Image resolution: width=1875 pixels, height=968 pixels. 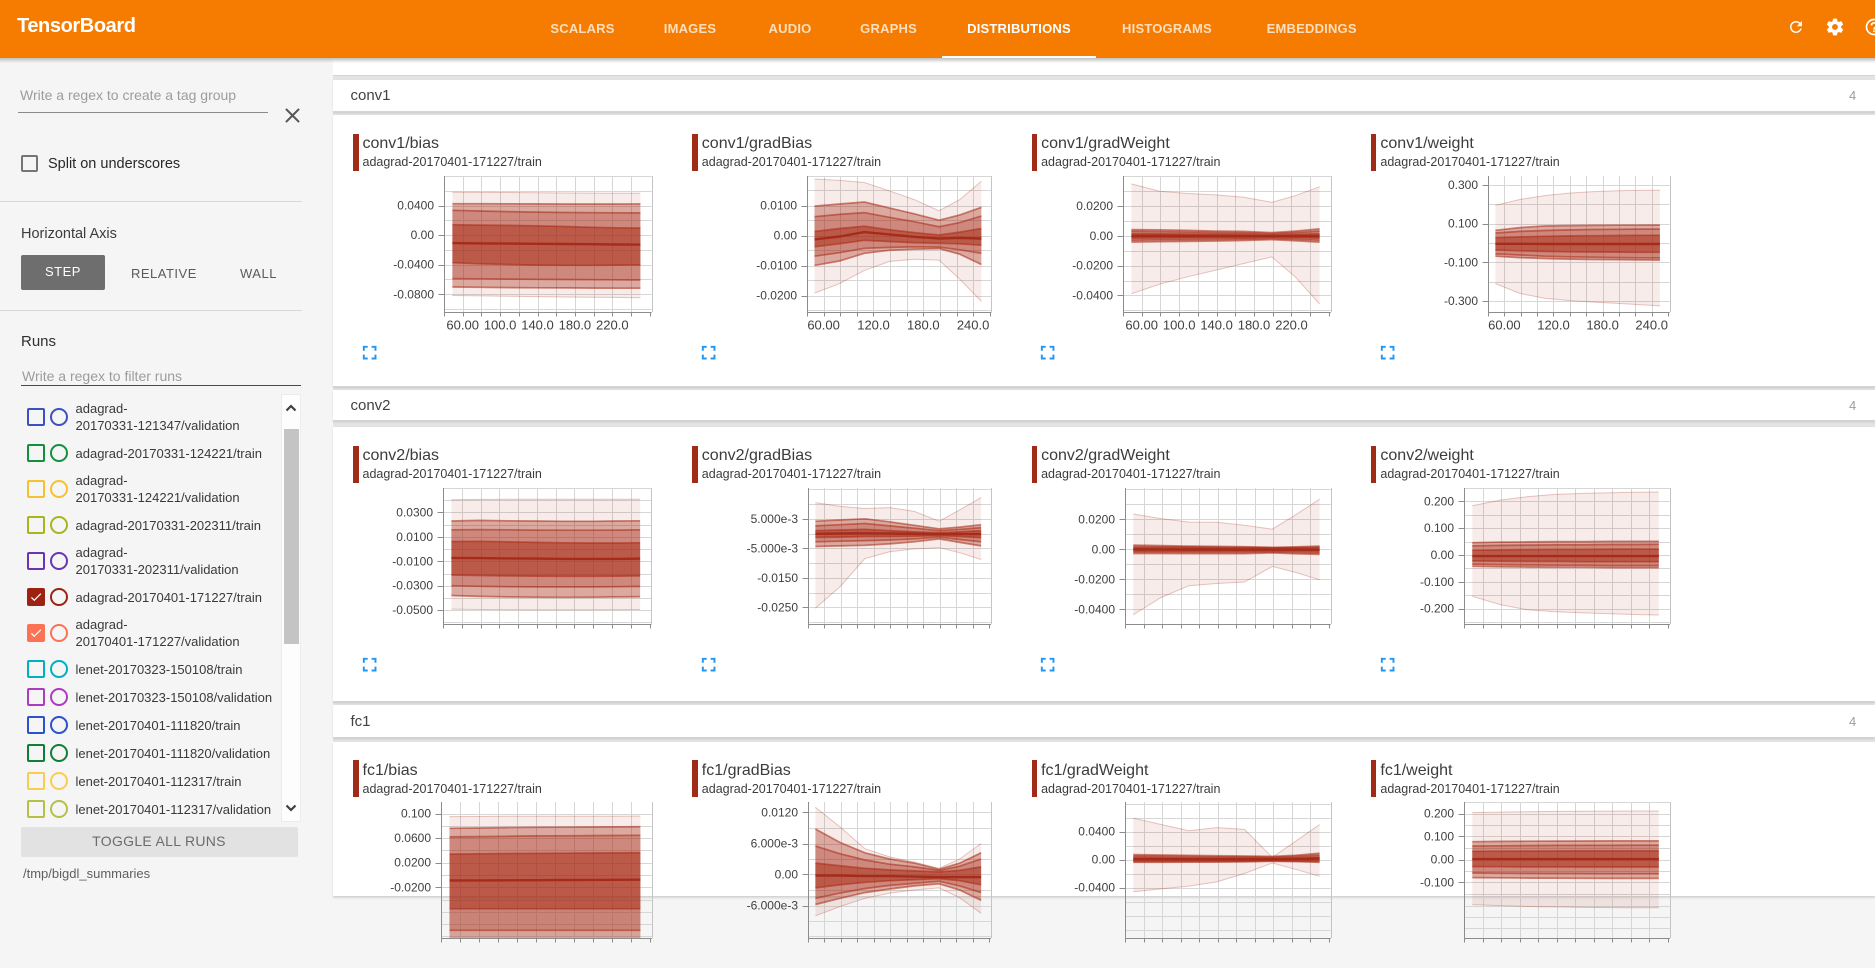 I want to click on svg-text: -0.0300, so click(x=412, y=586).